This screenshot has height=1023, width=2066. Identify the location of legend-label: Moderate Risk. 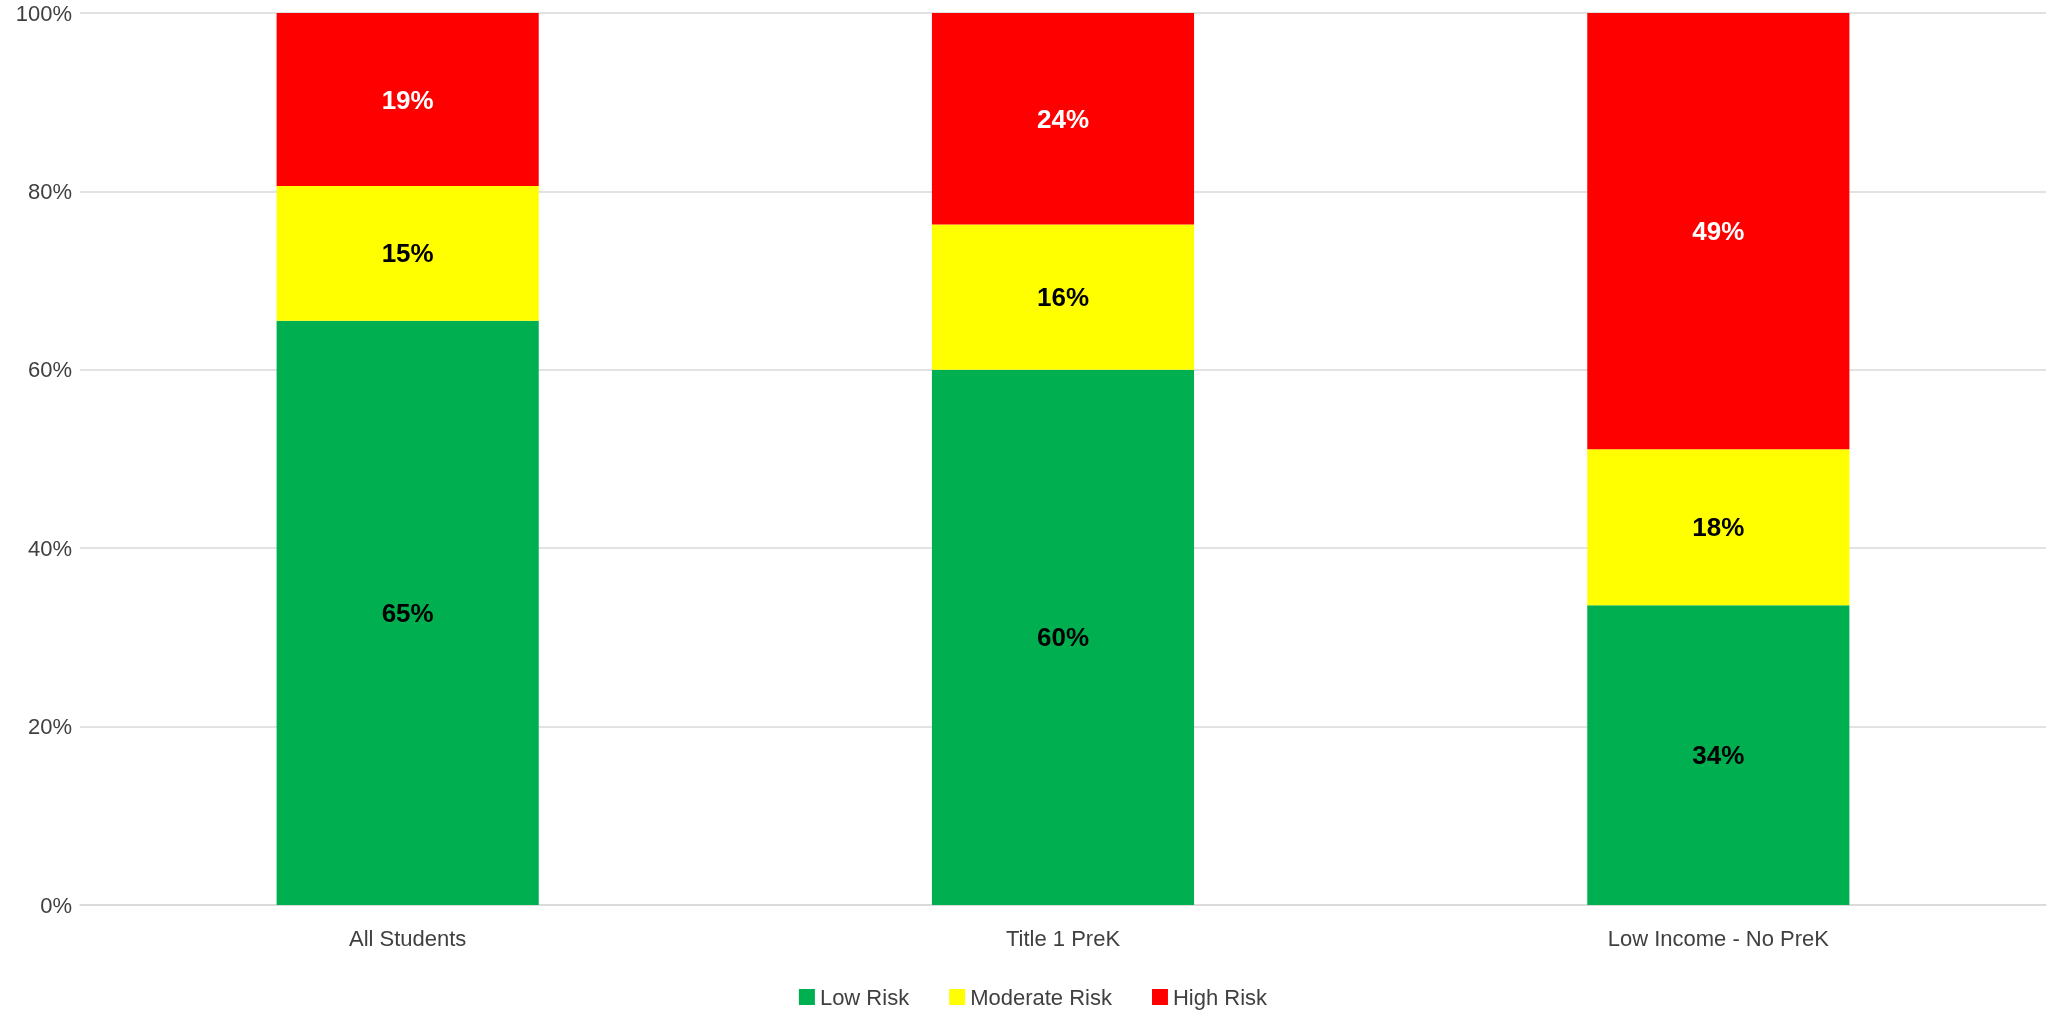
(1041, 997).